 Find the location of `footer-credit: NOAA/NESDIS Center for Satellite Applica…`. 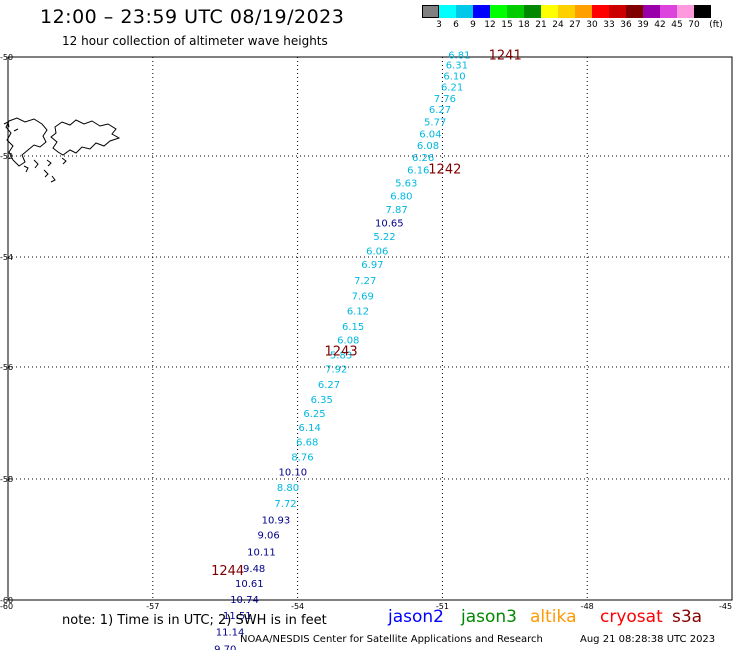

footer-credit: NOAA/NESDIS Center for Satellite Applica… is located at coordinates (391, 639).